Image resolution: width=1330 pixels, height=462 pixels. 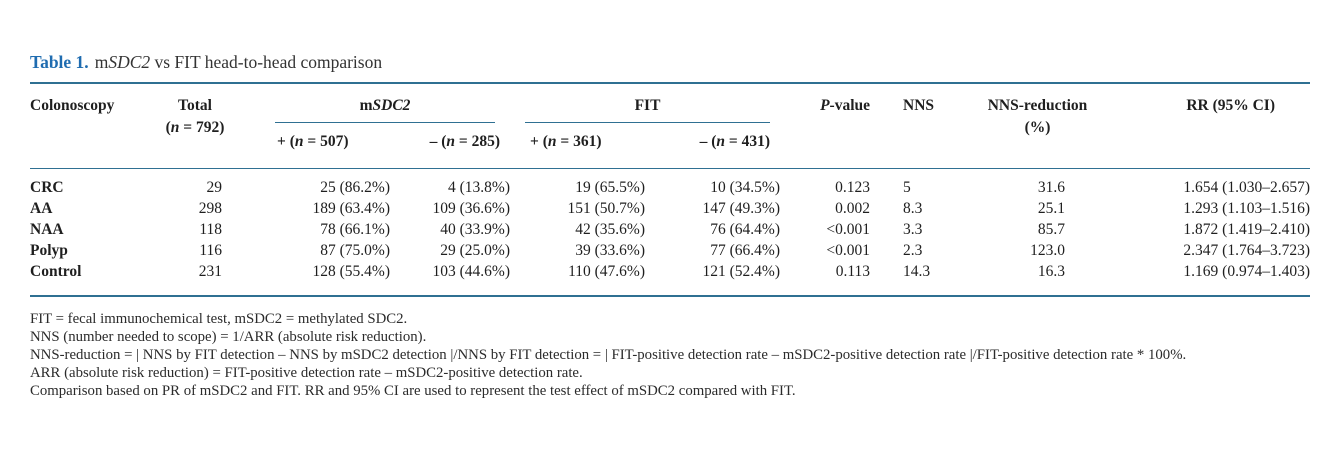 What do you see at coordinates (1210, 126) in the screenshot?
I see `col-header-rr: RR (95% CI)` at bounding box center [1210, 126].